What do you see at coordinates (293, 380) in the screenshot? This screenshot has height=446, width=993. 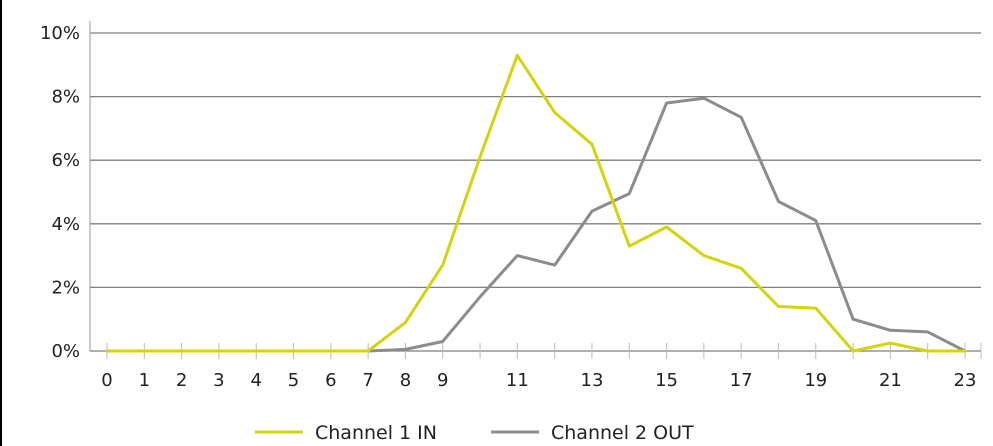 I see `x-tick-label: 5` at bounding box center [293, 380].